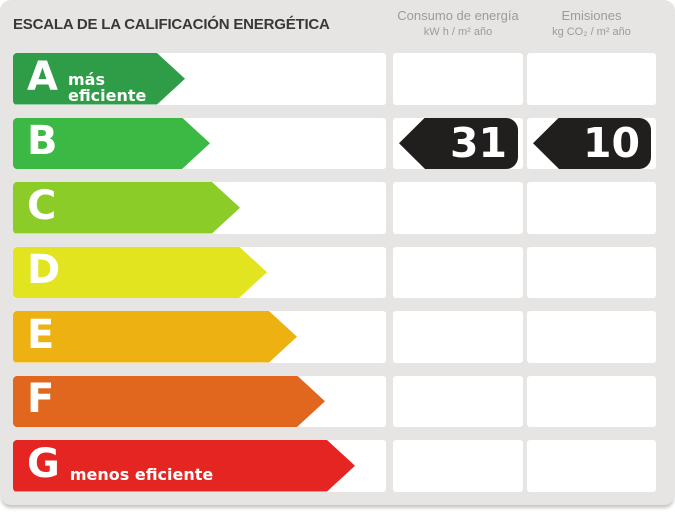 This screenshot has width=675, height=512. I want to click on column-name-consumo: Consumo de energía, so click(458, 15).